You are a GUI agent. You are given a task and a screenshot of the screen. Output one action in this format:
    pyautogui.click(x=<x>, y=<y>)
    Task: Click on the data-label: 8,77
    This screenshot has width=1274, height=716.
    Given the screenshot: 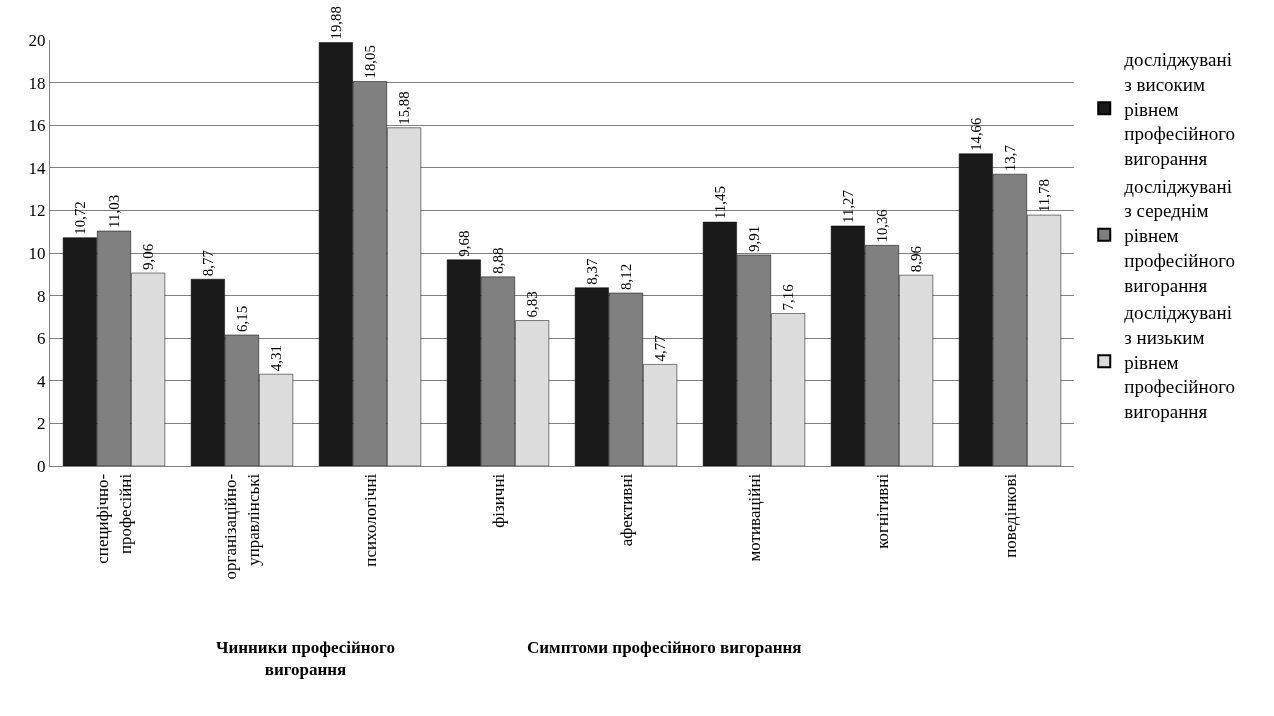 What is the action you would take?
    pyautogui.click(x=207, y=263)
    